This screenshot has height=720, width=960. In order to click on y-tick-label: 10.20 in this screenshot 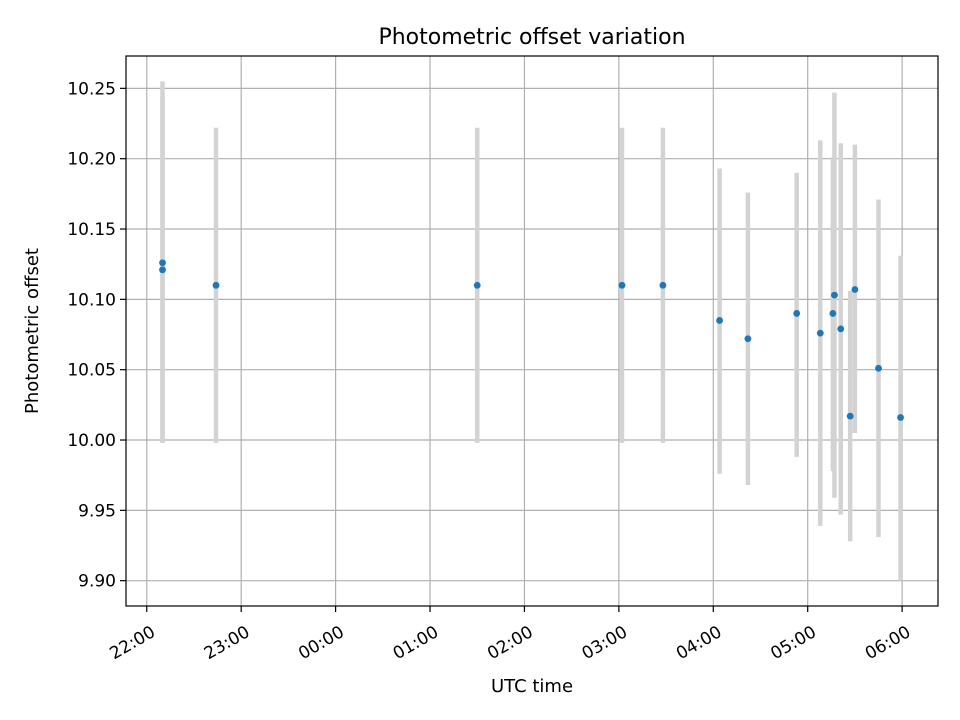, I will do `click(91, 160)`.